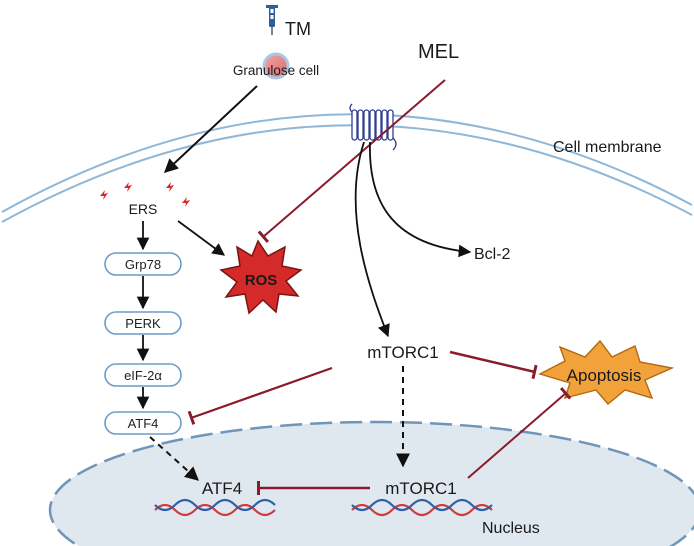 This screenshot has width=694, height=546. I want to click on apoptosis-burst-icon, so click(606, 372).